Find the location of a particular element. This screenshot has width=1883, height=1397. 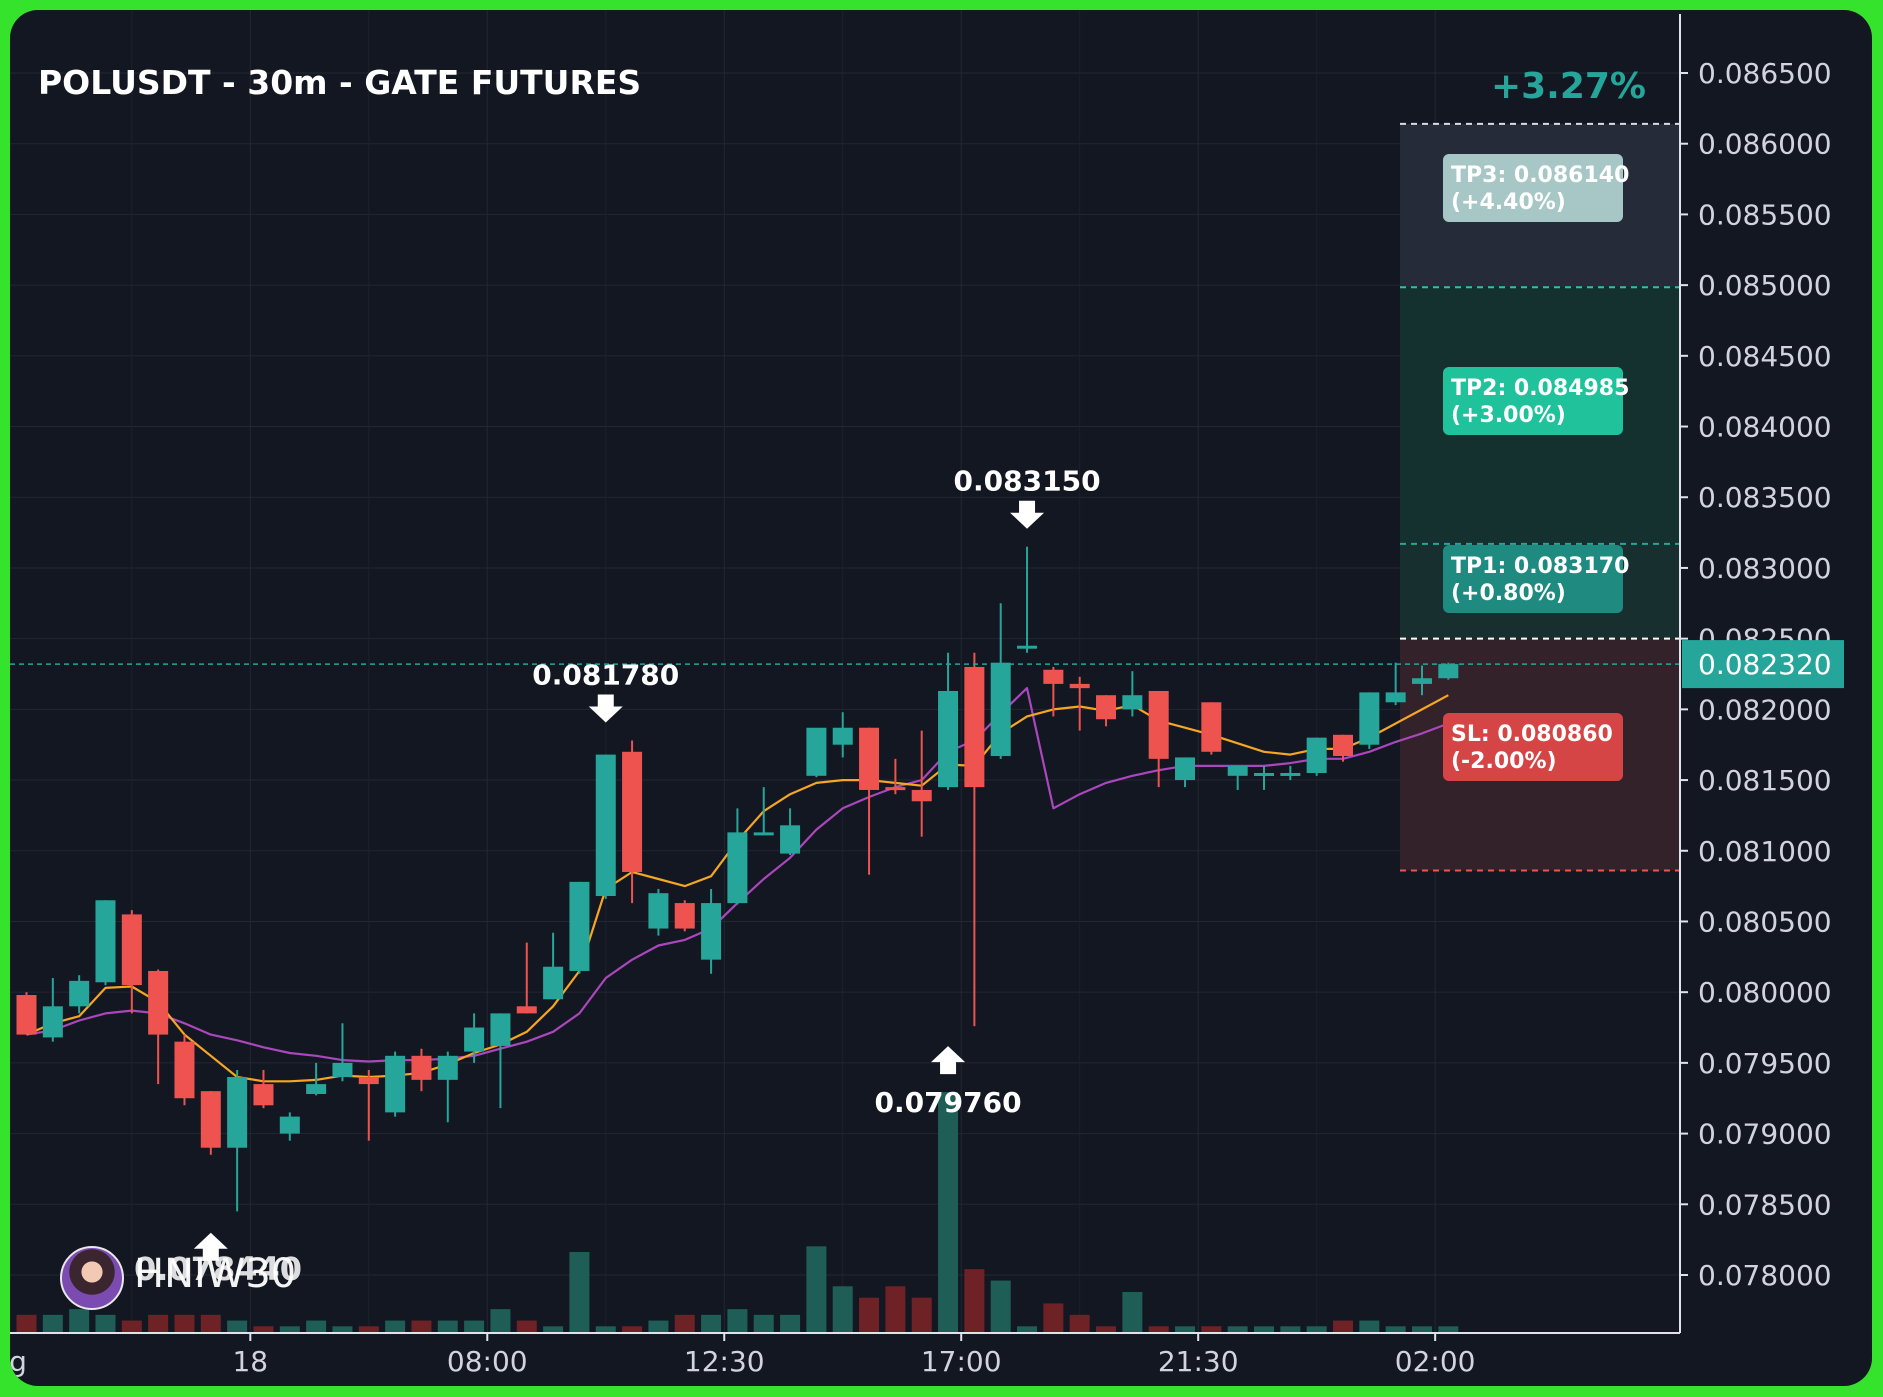

x-tick-label: g is located at coordinates (18, 1361).